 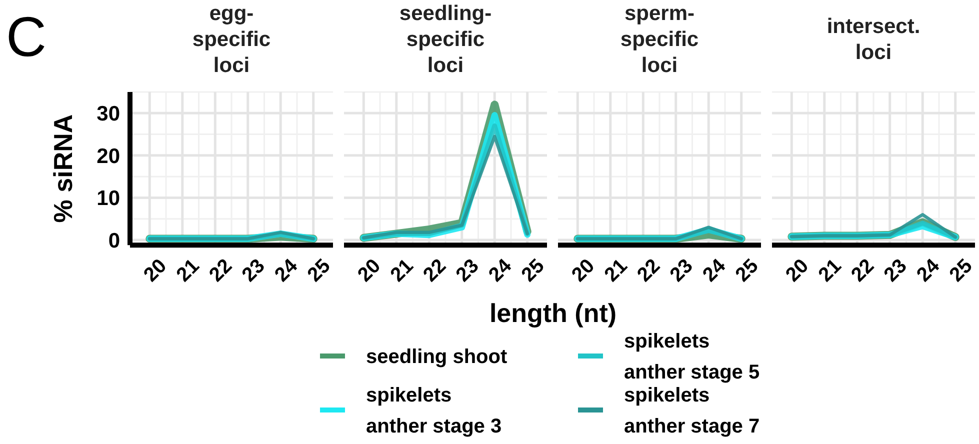 I want to click on legend-label: spikelets anther stage 5, so click(x=692, y=357).